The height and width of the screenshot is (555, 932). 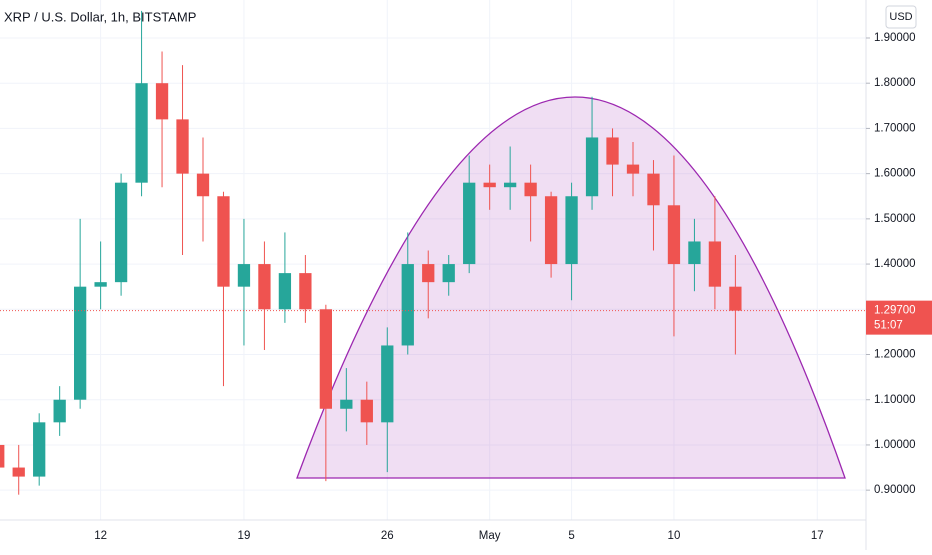 I want to click on last-price-box, so click(x=899, y=317).